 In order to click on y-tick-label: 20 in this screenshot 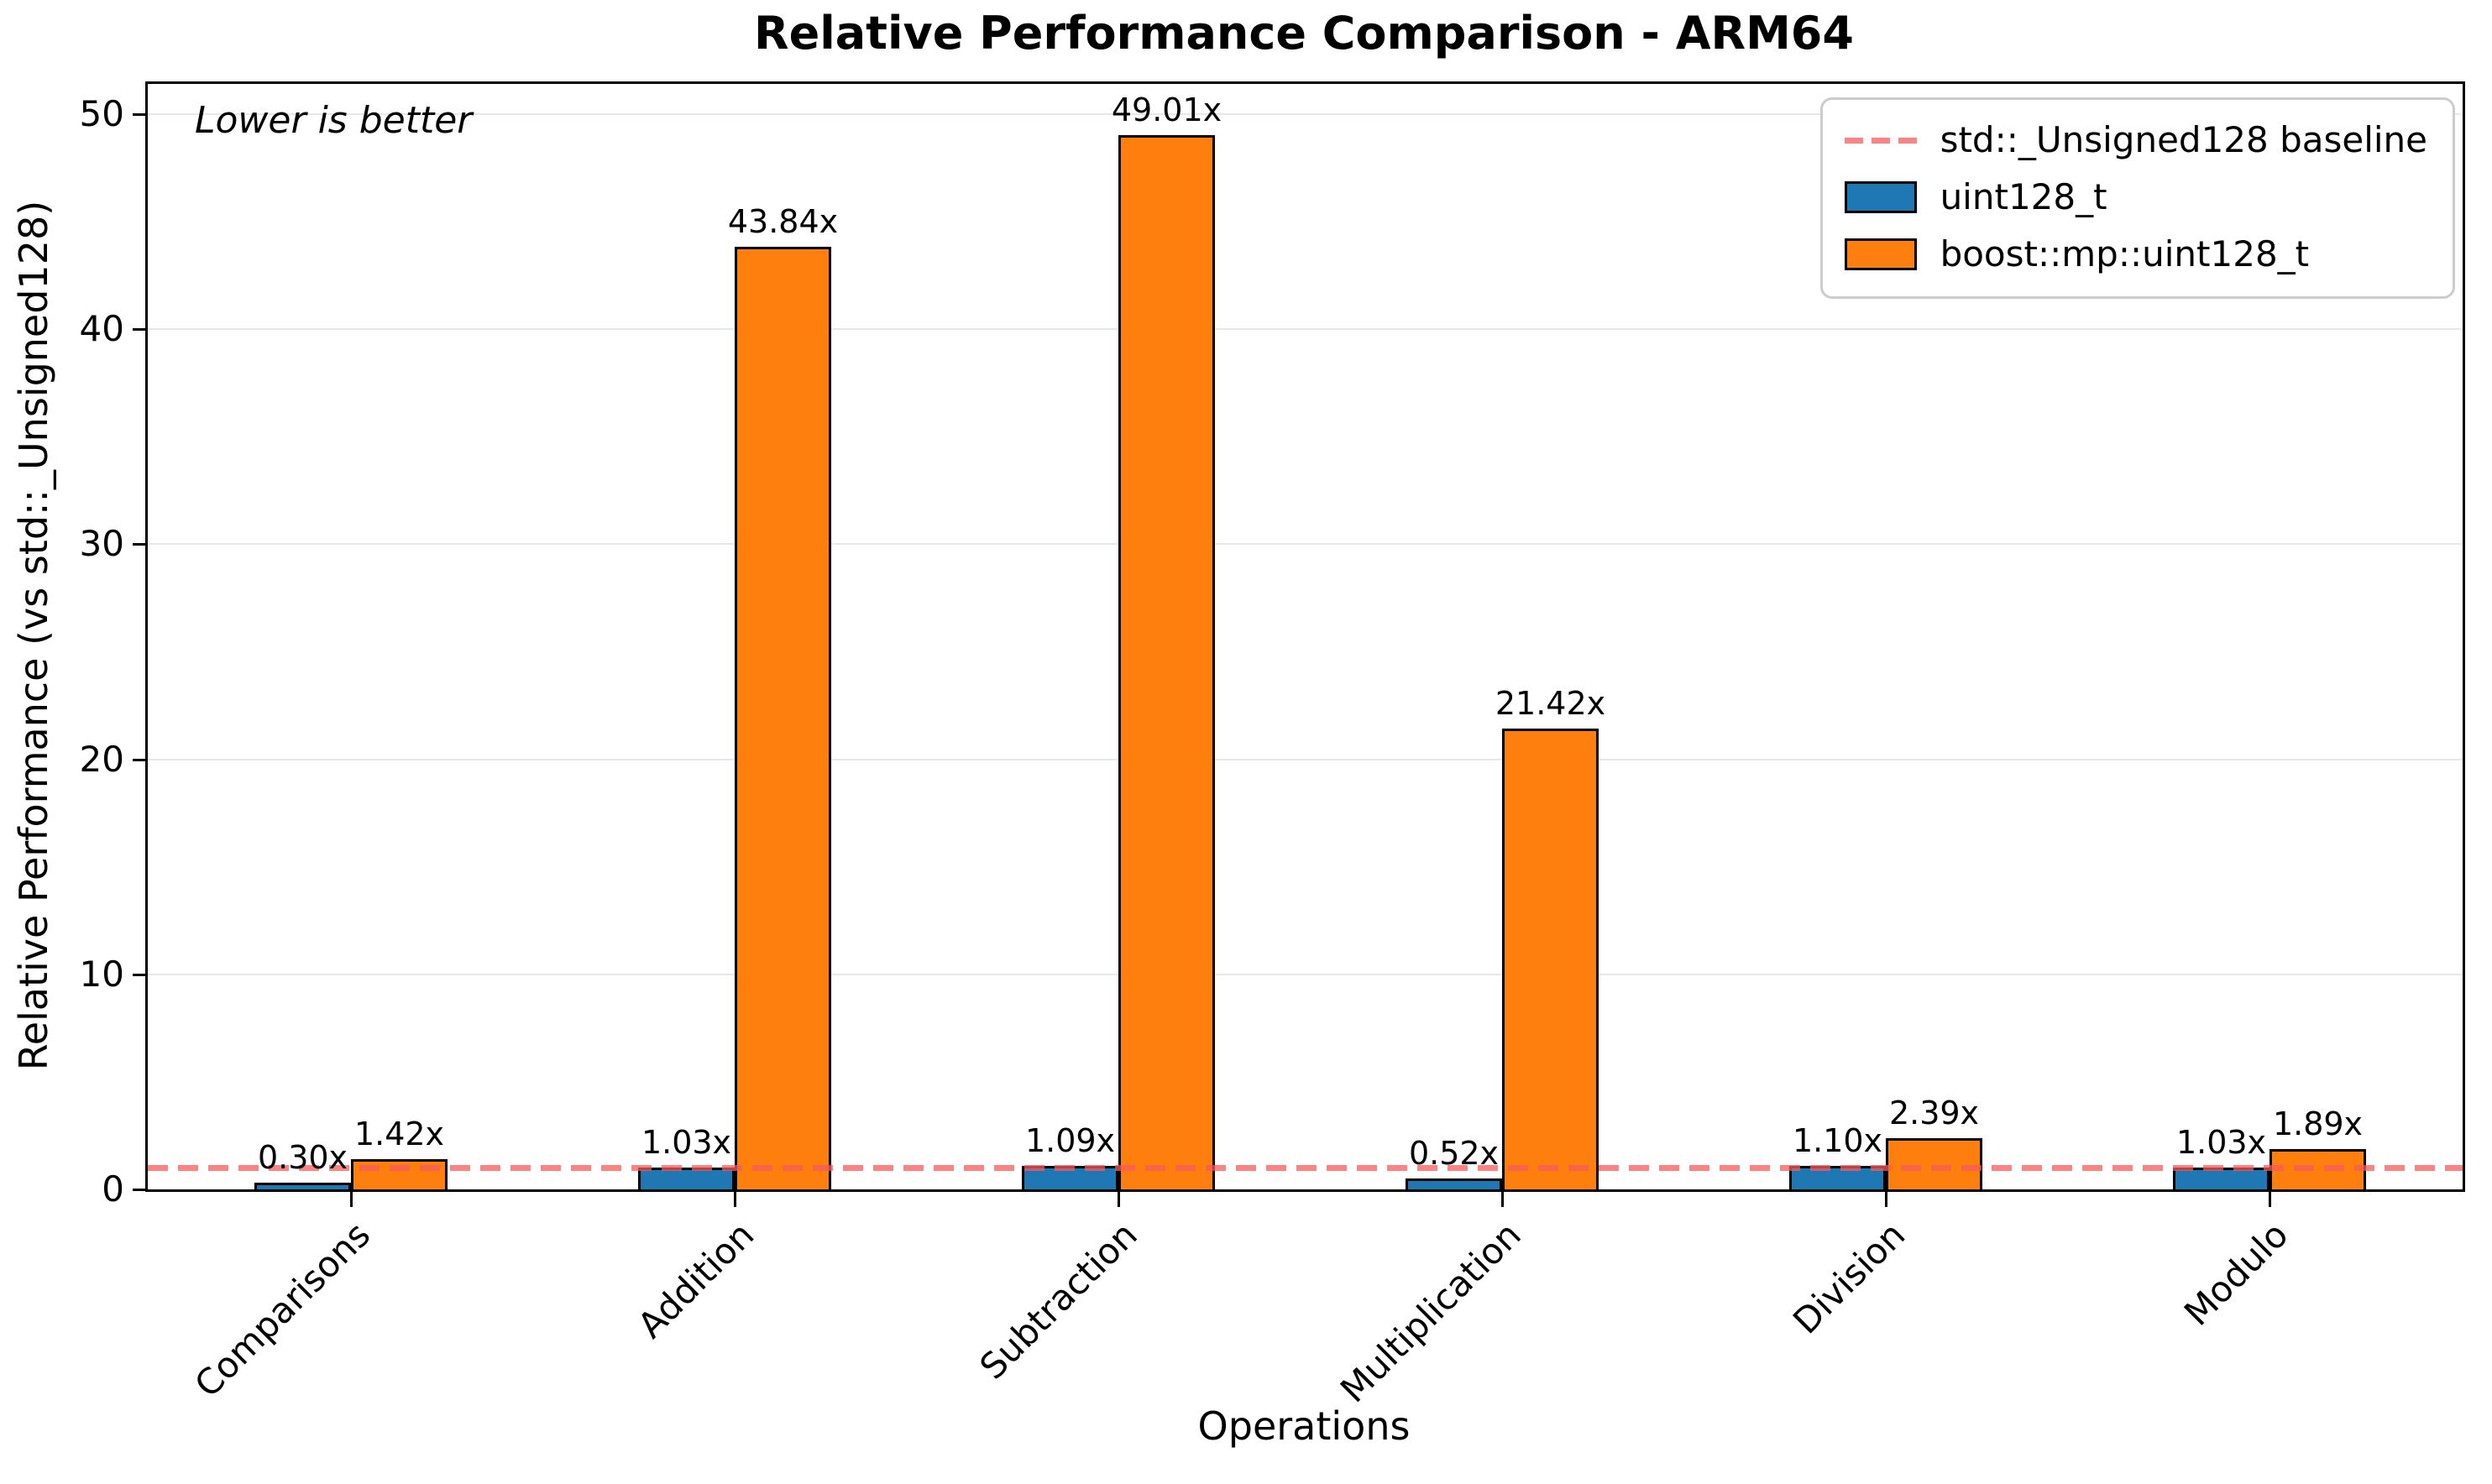, I will do `click(102, 759)`.